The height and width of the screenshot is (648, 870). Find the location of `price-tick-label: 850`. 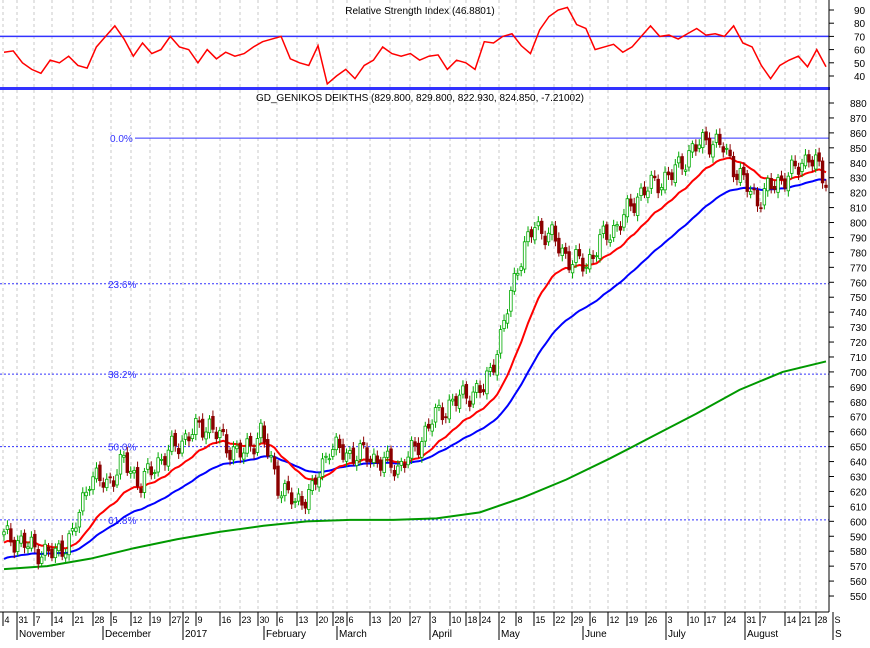

price-tick-label: 850 is located at coordinates (858, 149).